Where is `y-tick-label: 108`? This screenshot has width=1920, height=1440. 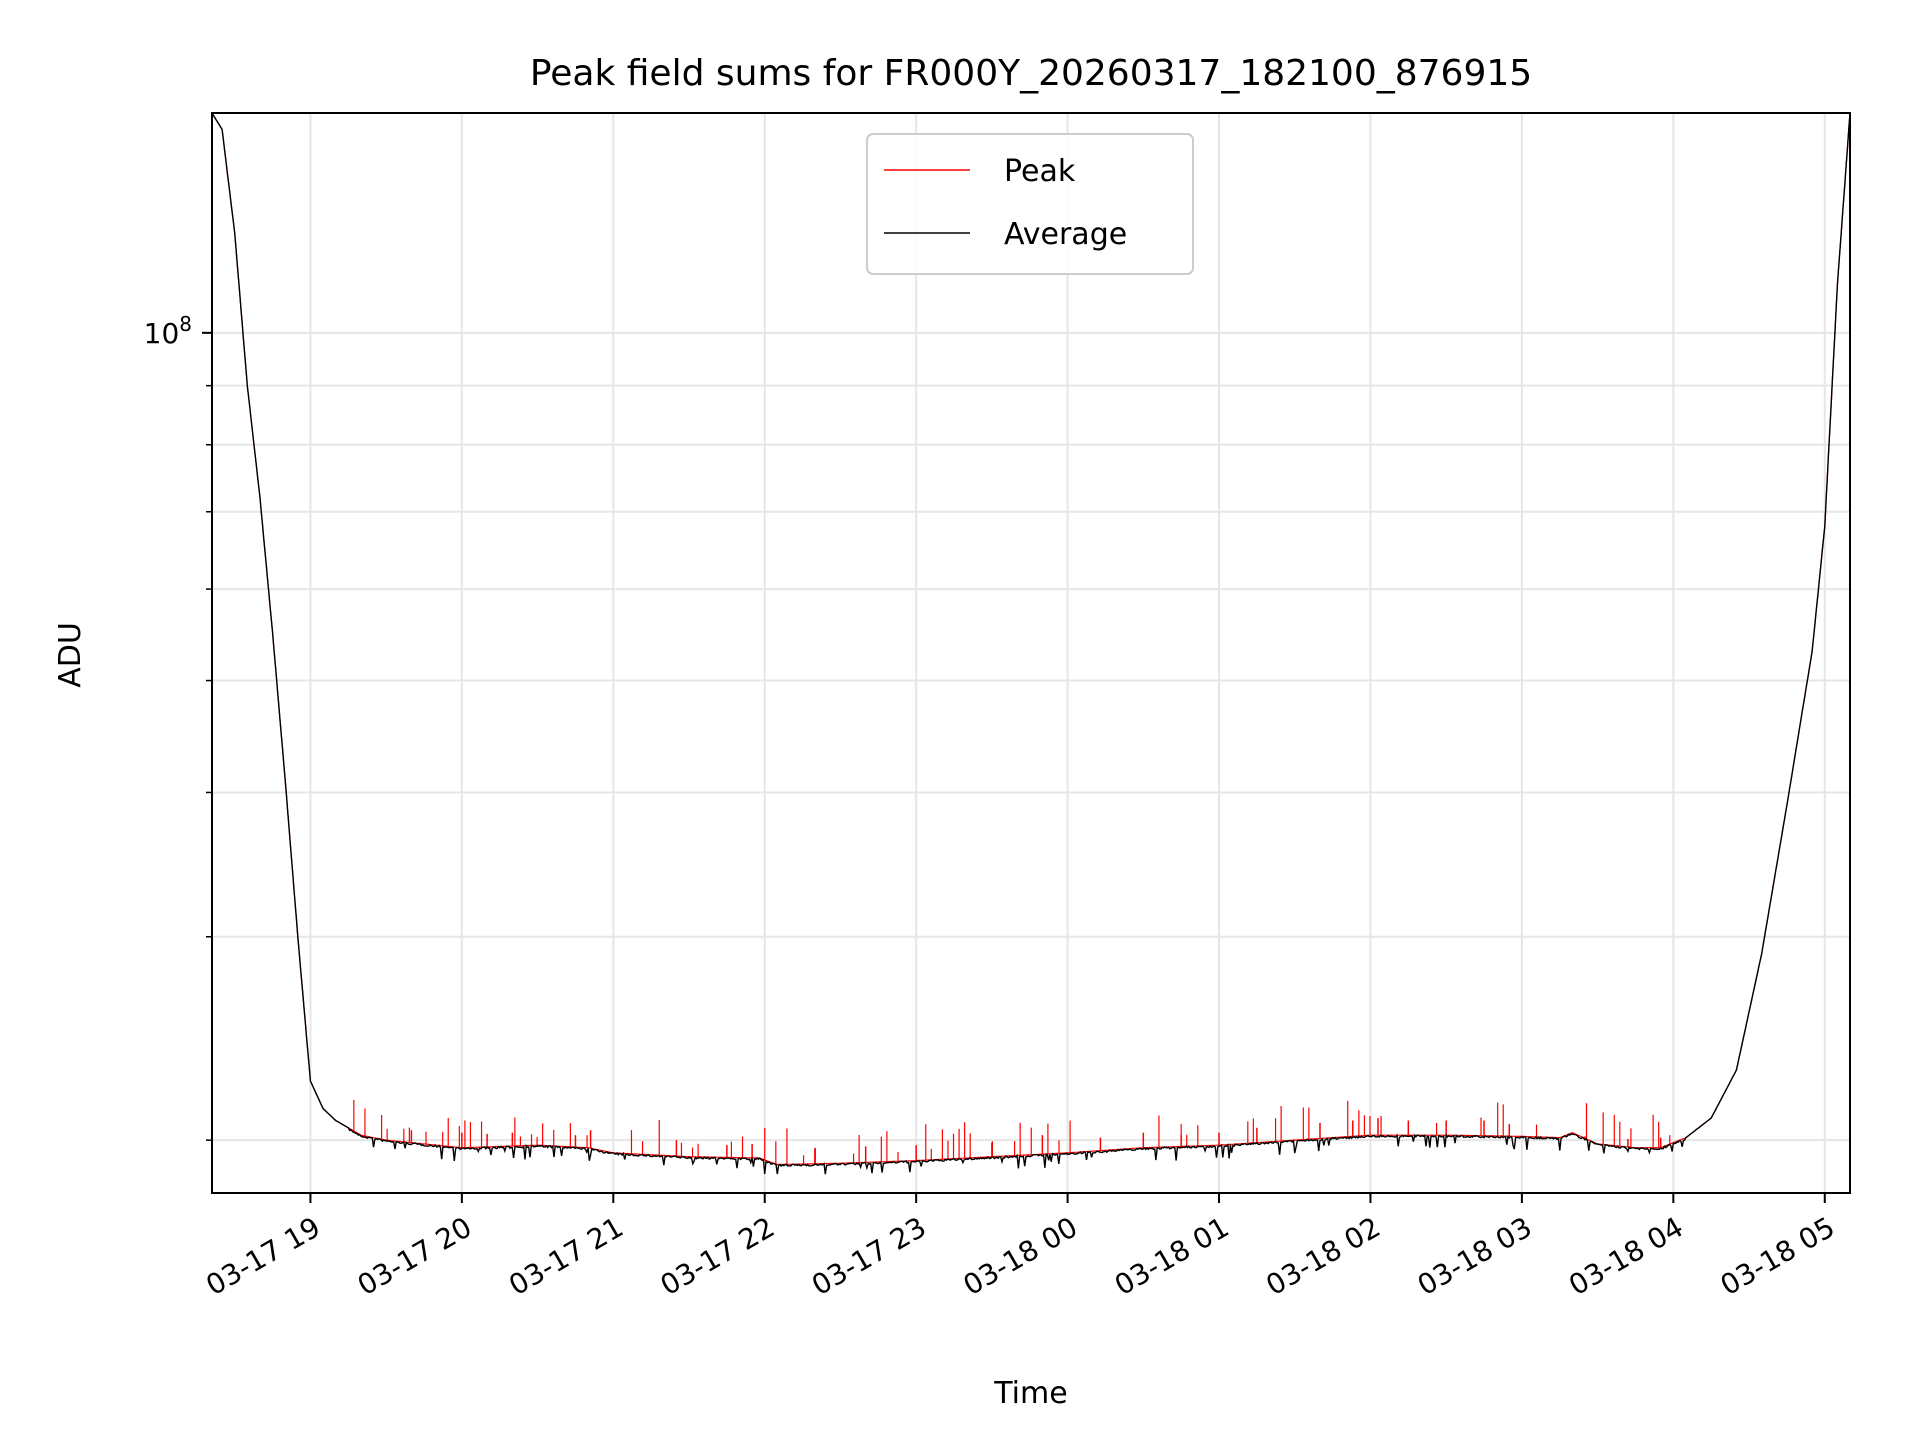
y-tick-label: 108 is located at coordinates (168, 331).